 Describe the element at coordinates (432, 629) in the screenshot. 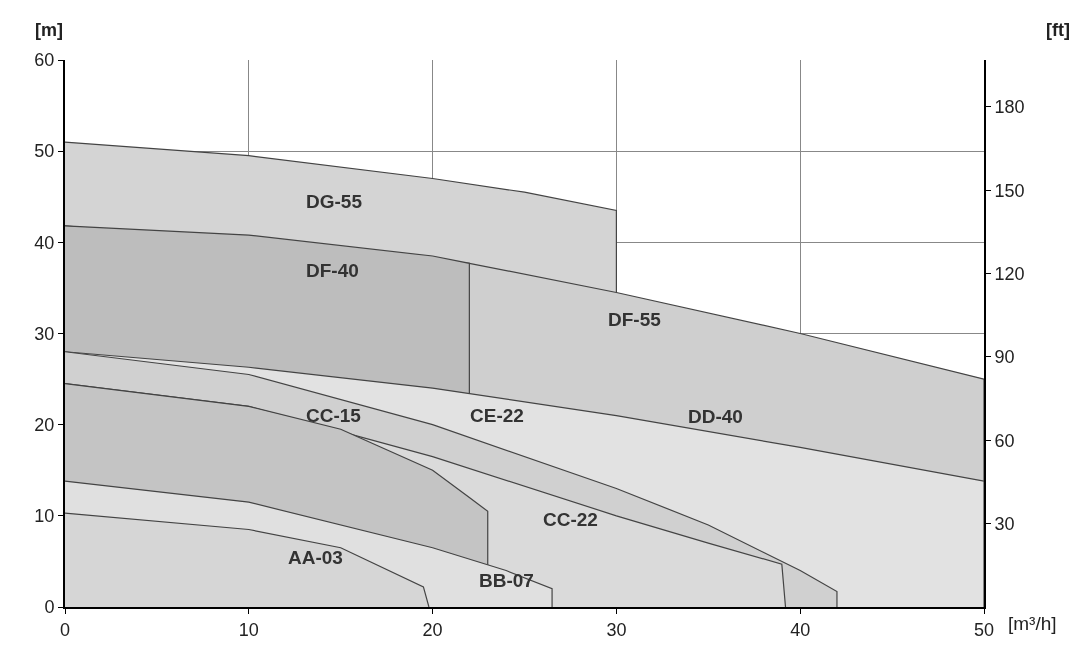

I see `x-tick-label: 20` at that location.